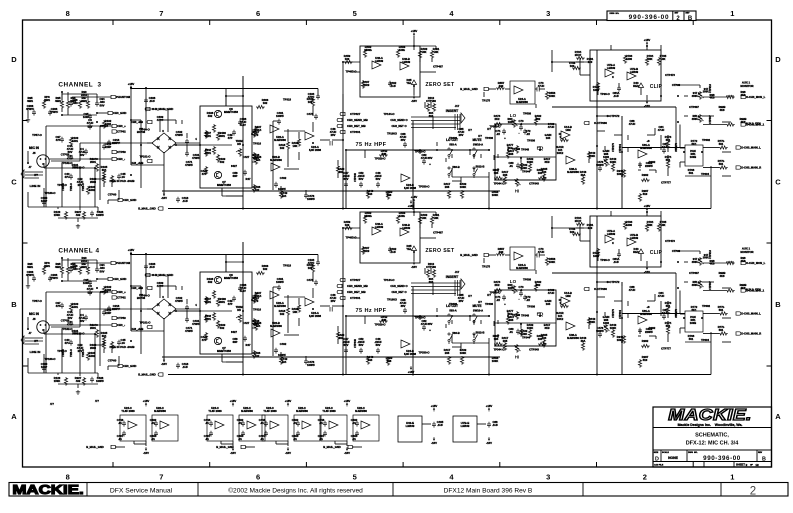 Image resolution: width=793 pixels, height=513 pixels. What do you see at coordinates (517, 191) in the screenshot?
I see `svg-text: HI` at bounding box center [517, 191].